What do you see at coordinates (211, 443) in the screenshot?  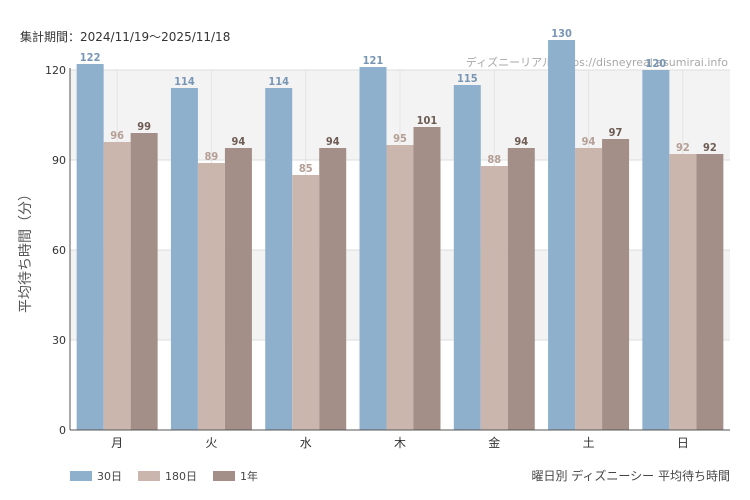 I see `x-tick-label: 火` at bounding box center [211, 443].